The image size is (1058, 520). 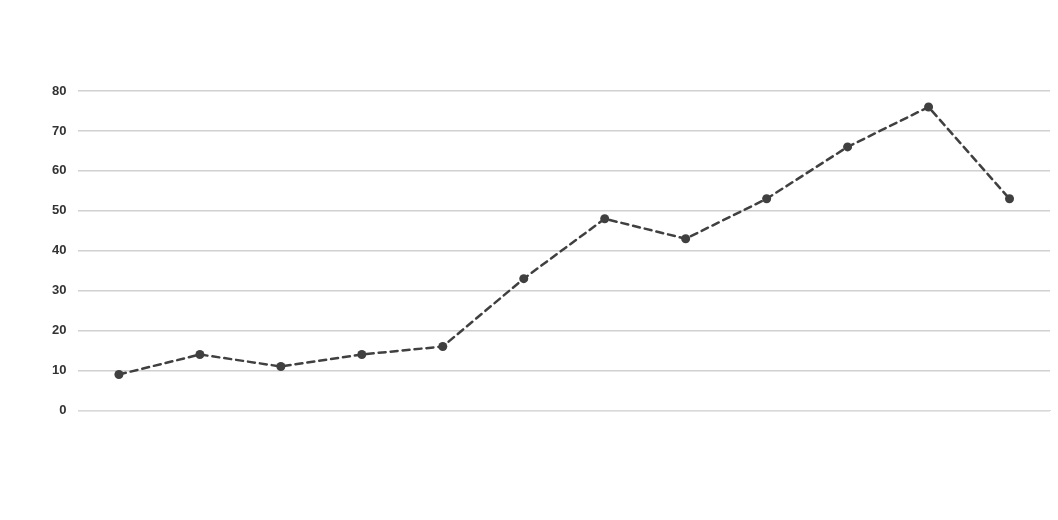 What do you see at coordinates (59, 90) in the screenshot?
I see `y-tick-label: 80` at bounding box center [59, 90].